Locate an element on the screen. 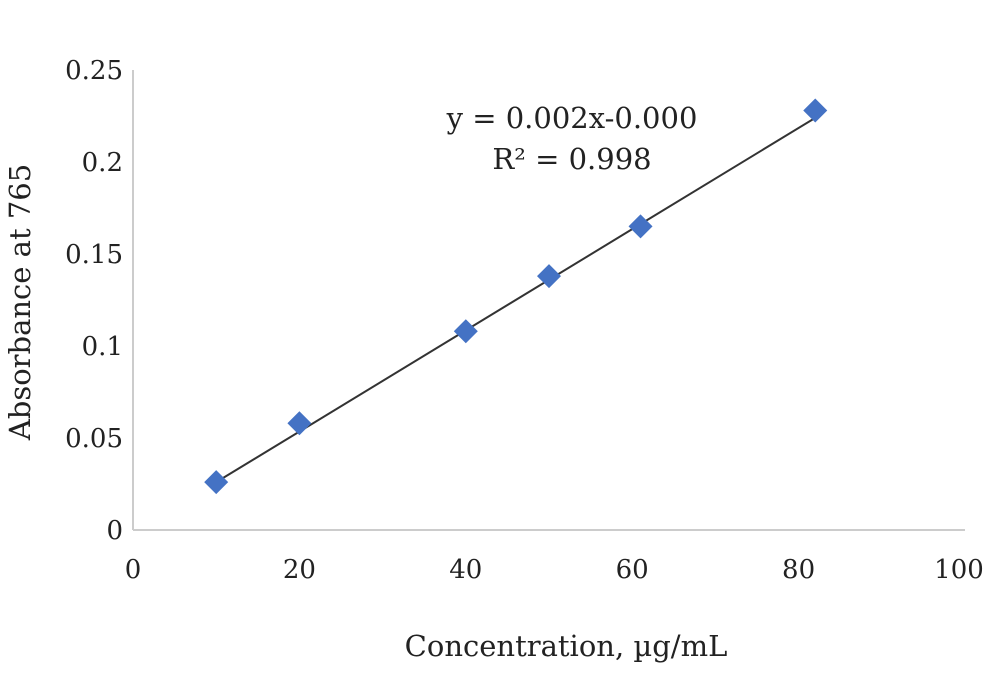 This screenshot has height=699, width=1000. x-tick-label: 80 is located at coordinates (798, 570).